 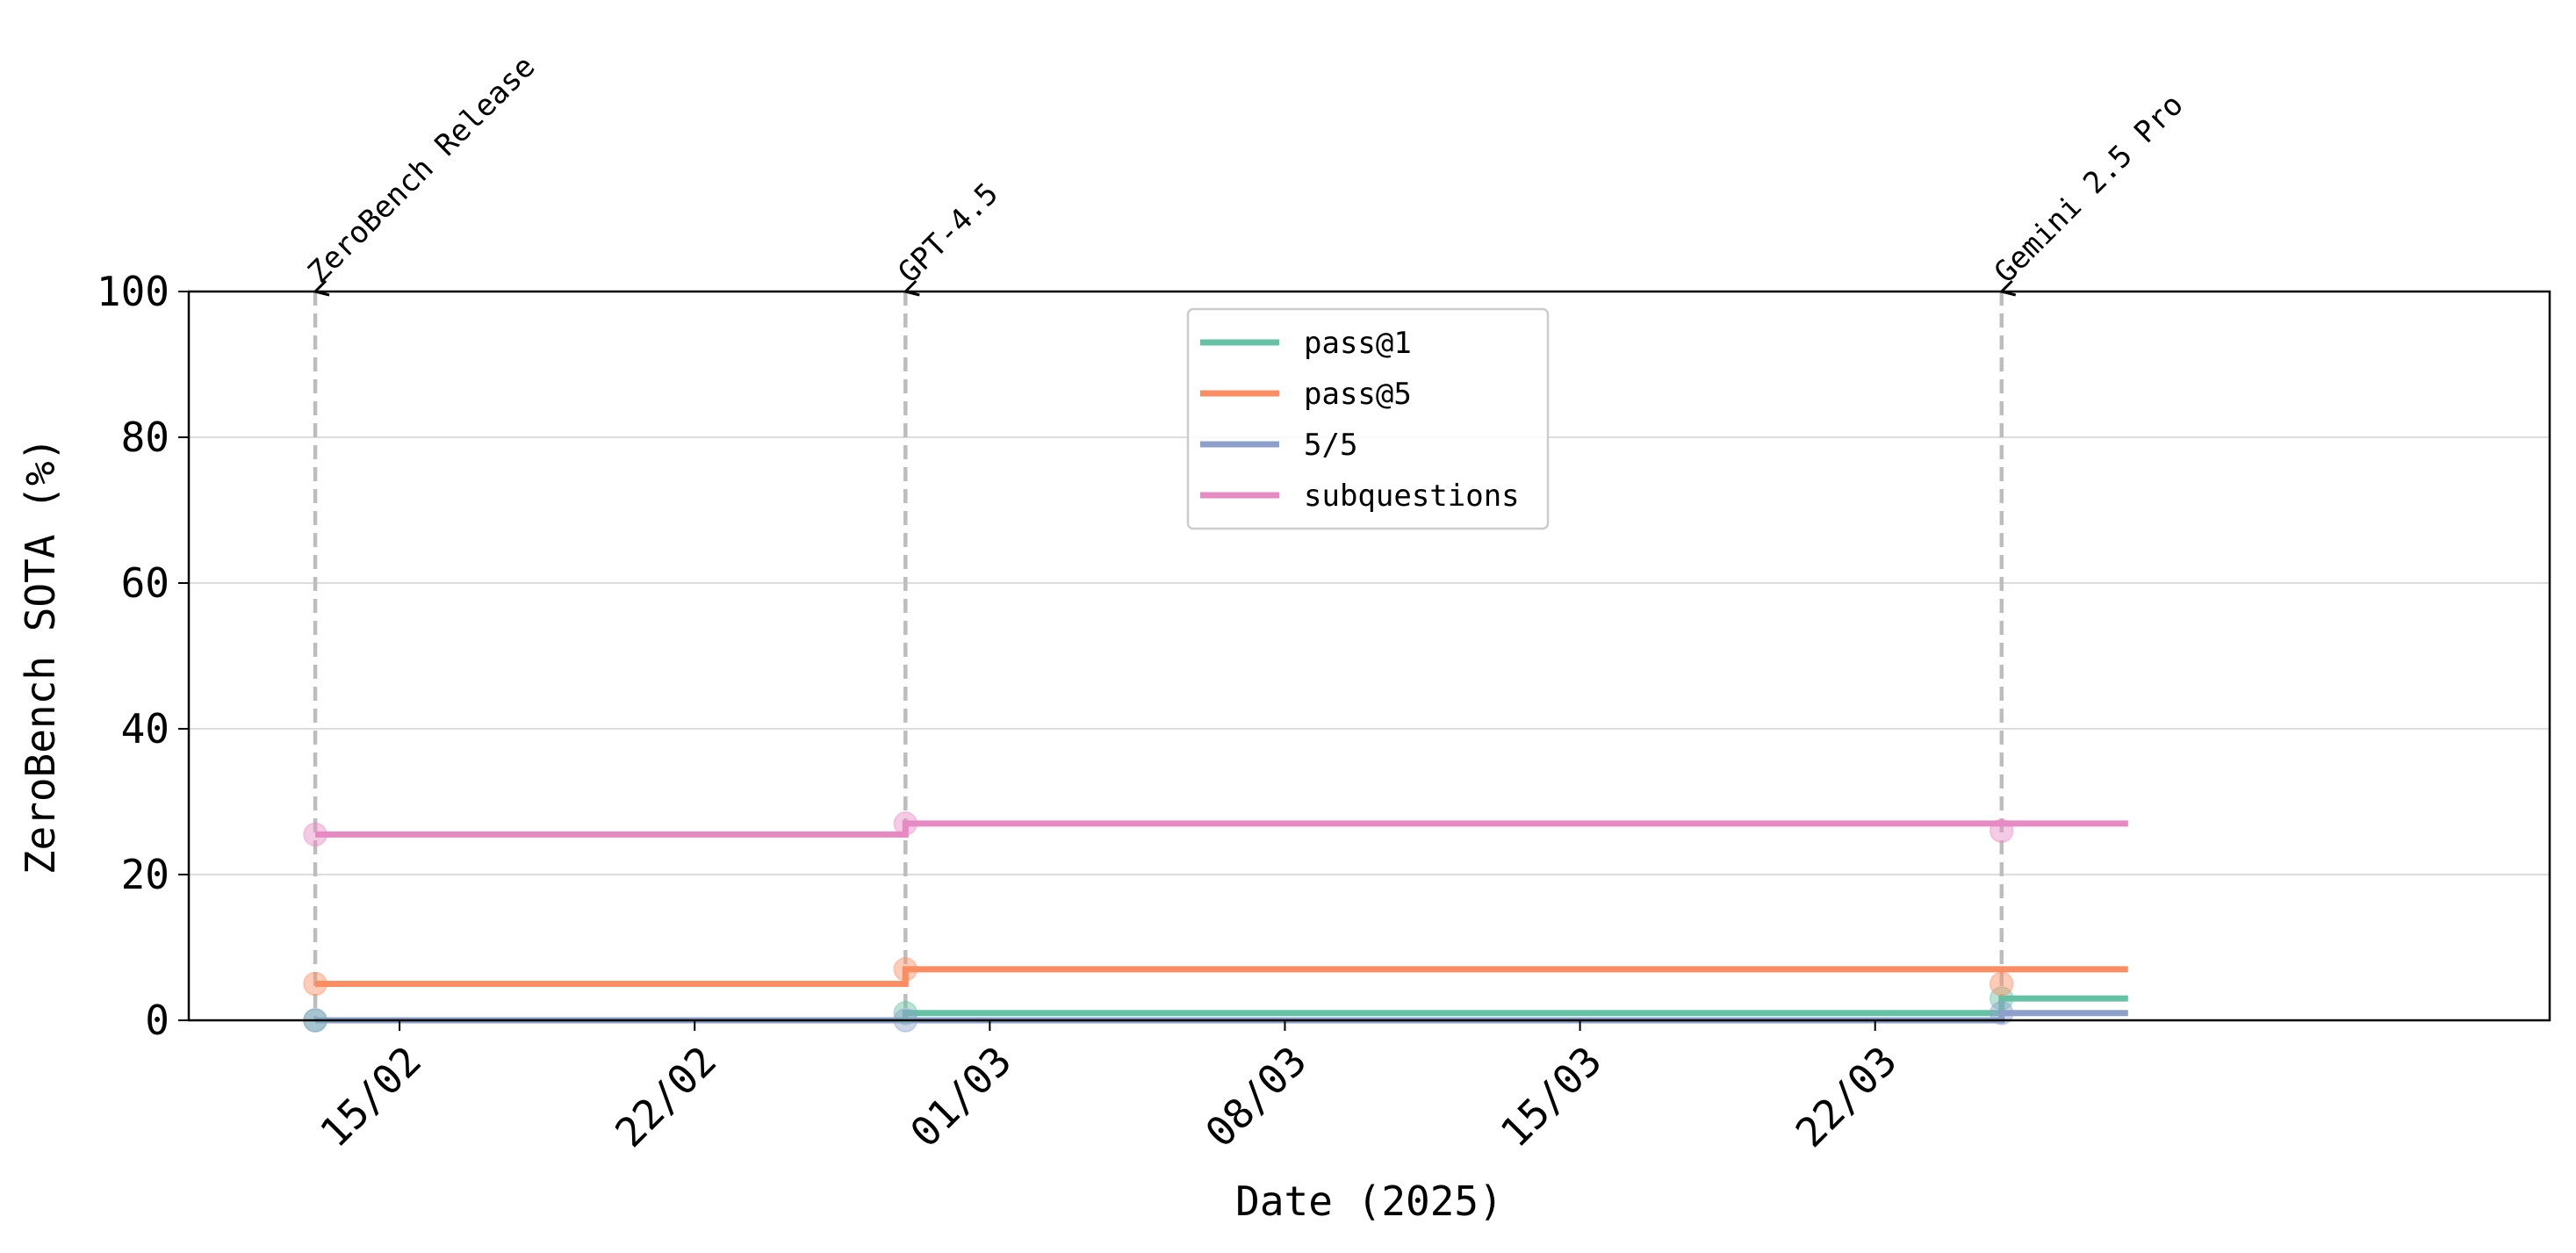 What do you see at coordinates (143, 656) in the screenshot?
I see `y-axis-ticks: 0 20 40 60 80 100` at bounding box center [143, 656].